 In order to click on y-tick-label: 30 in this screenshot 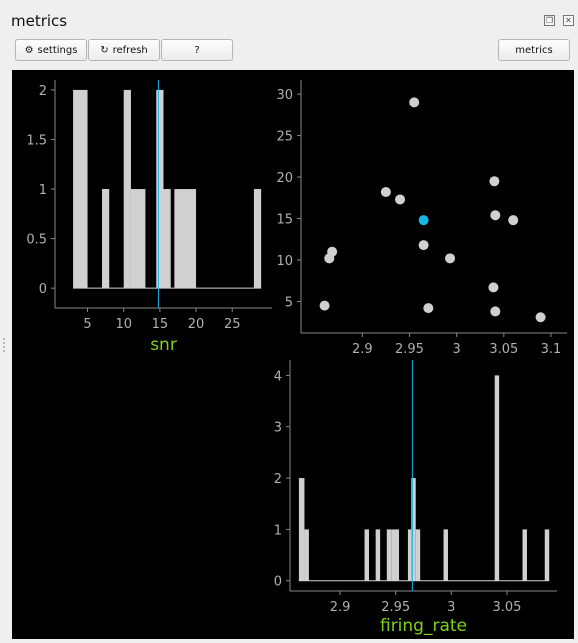, I will do `click(284, 95)`.